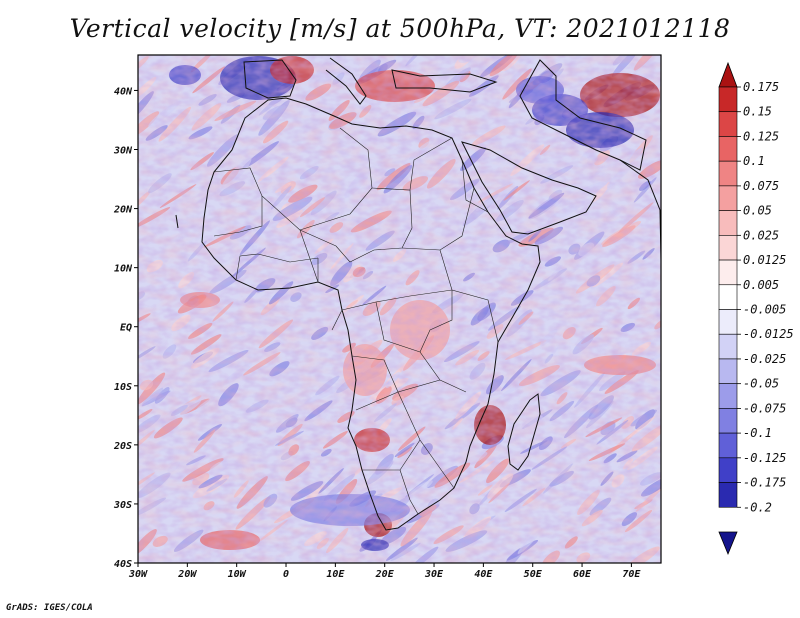 The width and height of the screenshot is (800, 618). Describe the element at coordinates (237, 574) in the screenshot. I see `x-tick-label: 10W` at that location.